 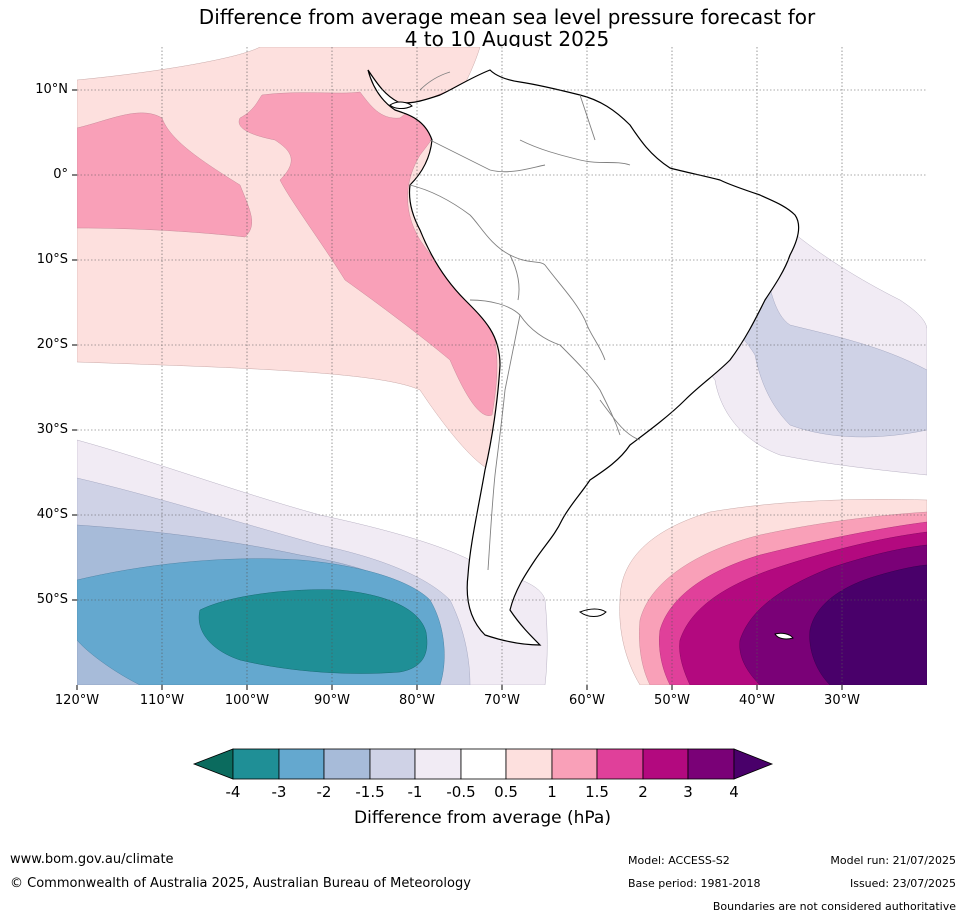 What do you see at coordinates (52, 429) in the screenshot?
I see `lat-label-30s: 30°S` at bounding box center [52, 429].